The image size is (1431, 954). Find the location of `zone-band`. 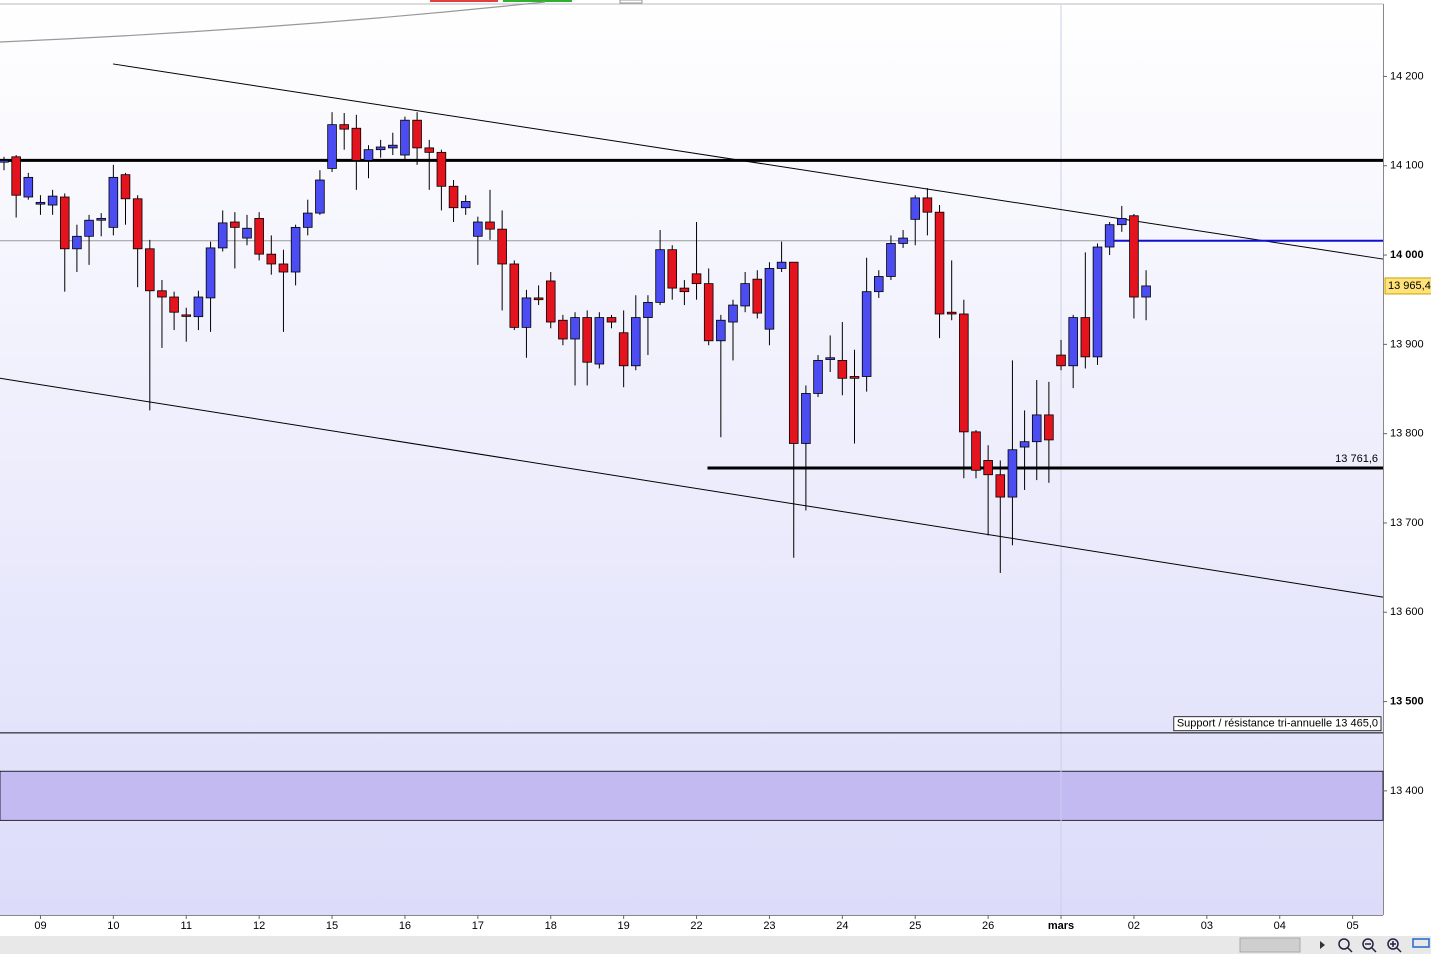

zone-band is located at coordinates (692, 795).